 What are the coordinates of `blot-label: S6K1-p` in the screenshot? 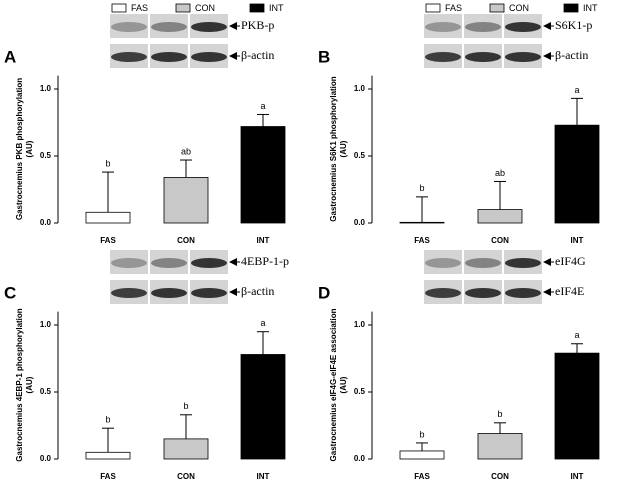 It's located at (573, 25).